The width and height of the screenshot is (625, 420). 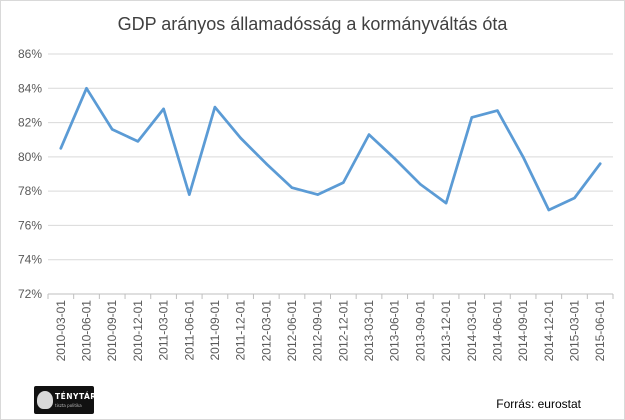 What do you see at coordinates (30, 260) in the screenshot?
I see `y-tick-label: 74%` at bounding box center [30, 260].